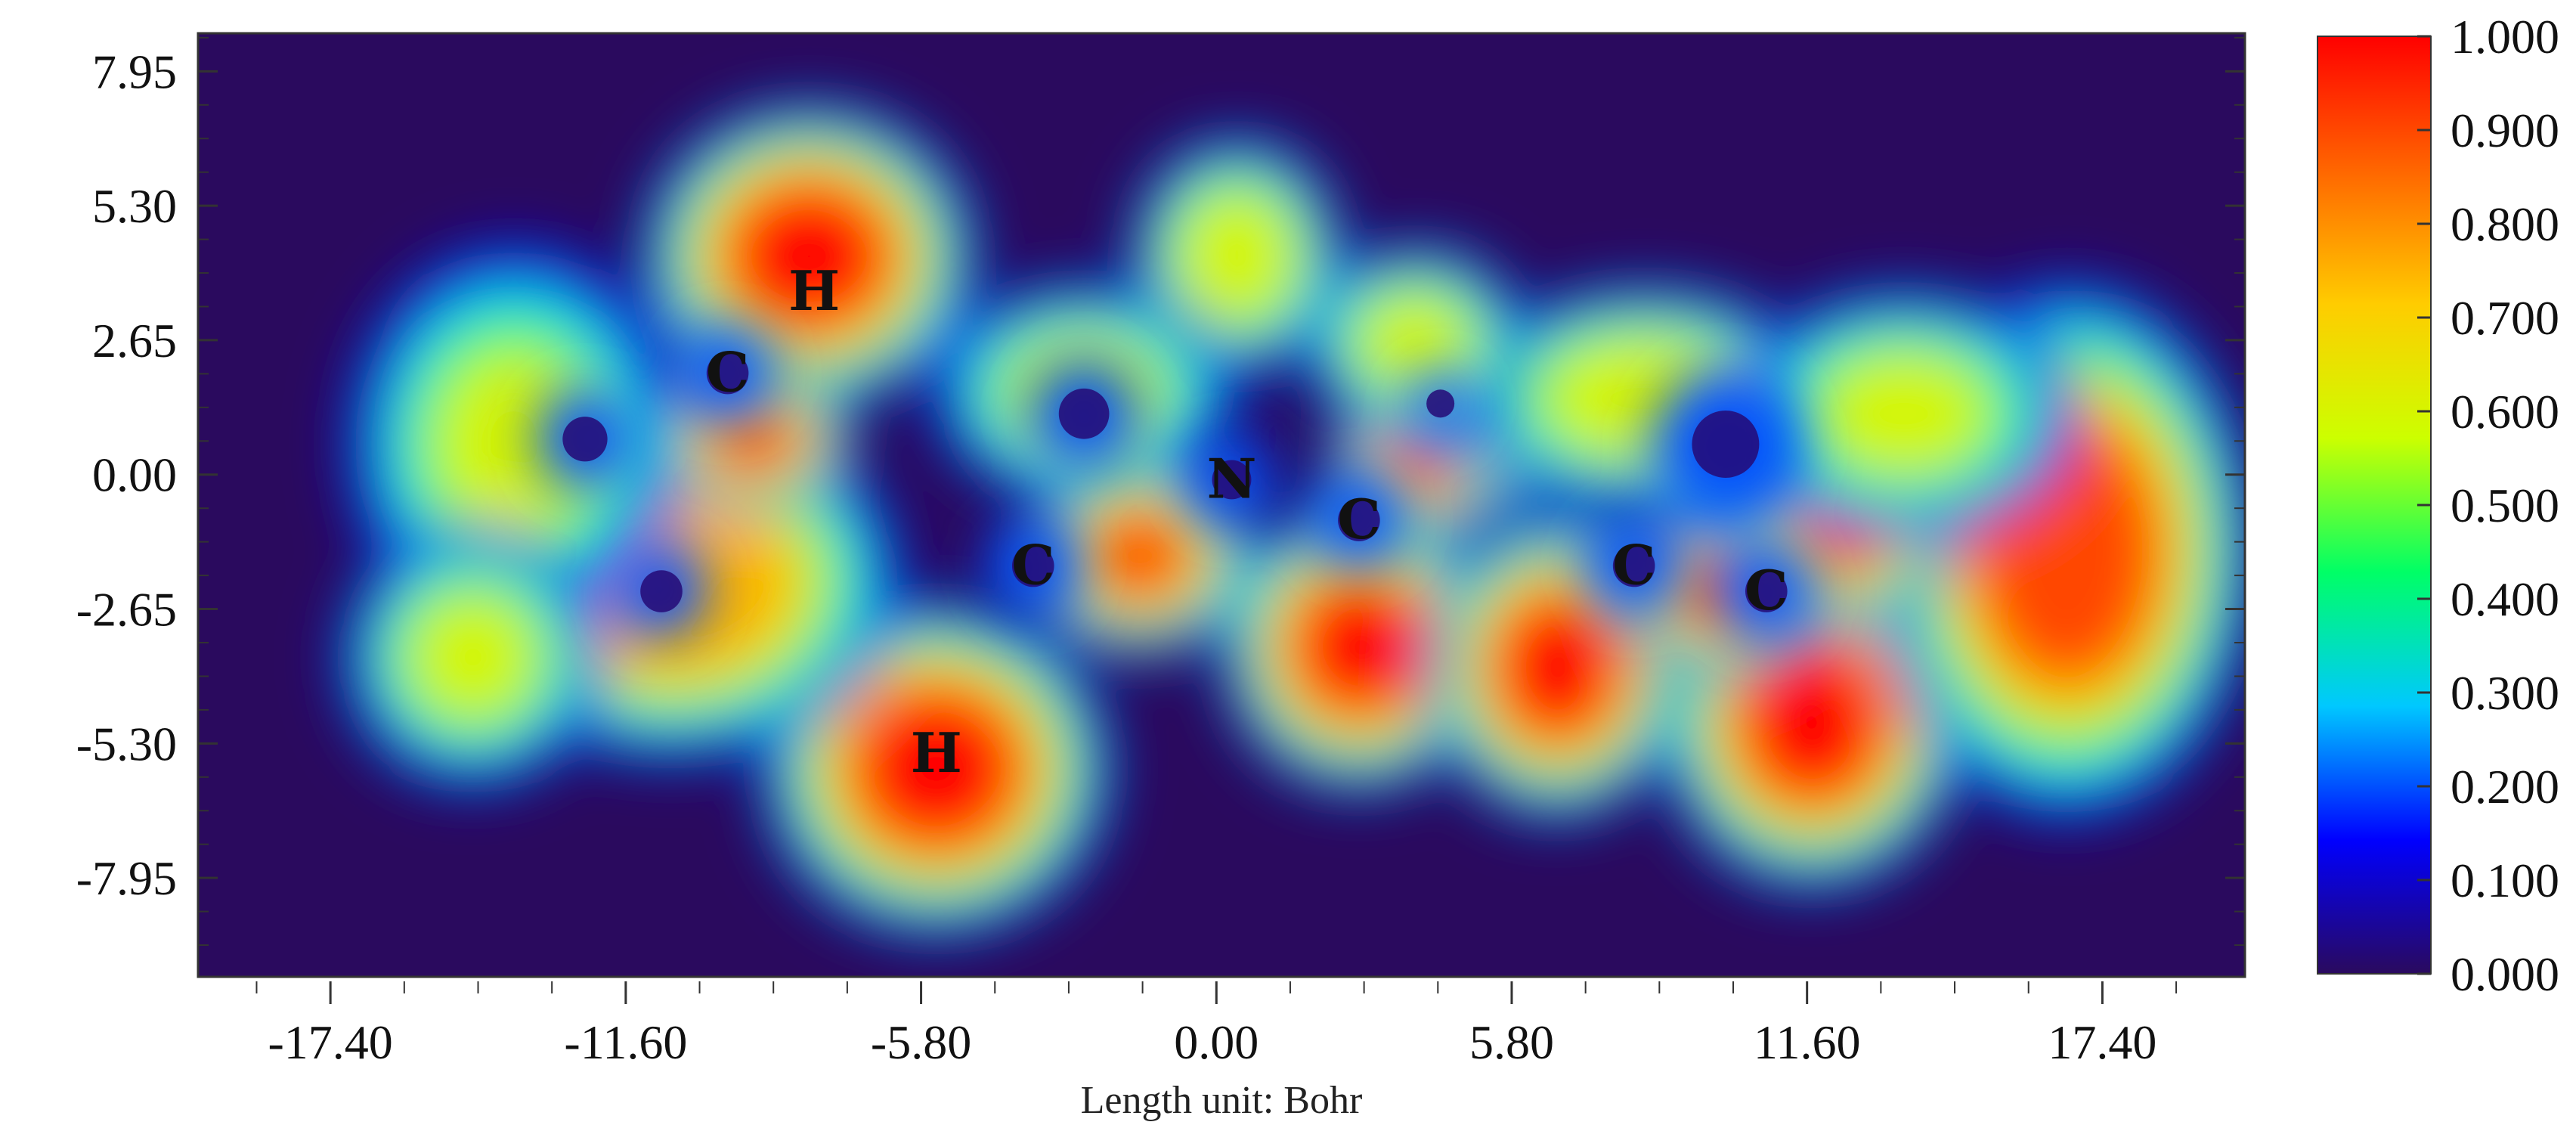 Image resolution: width=2576 pixels, height=1125 pixels. I want to click on x-tick-label: -5.80, so click(921, 1042).